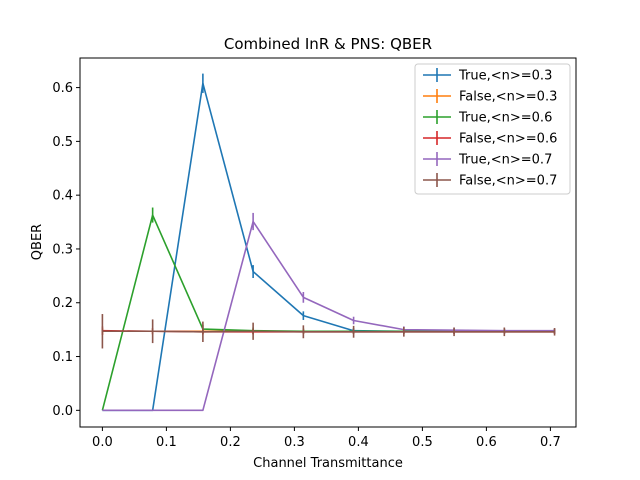  I want to click on x-tick-label: 0.0, so click(102, 442).